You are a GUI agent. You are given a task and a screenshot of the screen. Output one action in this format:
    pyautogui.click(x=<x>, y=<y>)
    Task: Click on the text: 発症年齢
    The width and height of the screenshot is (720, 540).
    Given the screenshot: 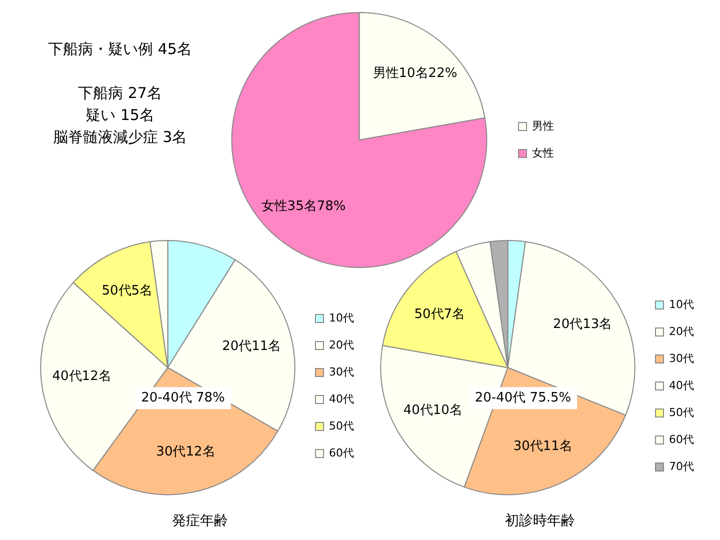 What is the action you would take?
    pyautogui.click(x=200, y=521)
    